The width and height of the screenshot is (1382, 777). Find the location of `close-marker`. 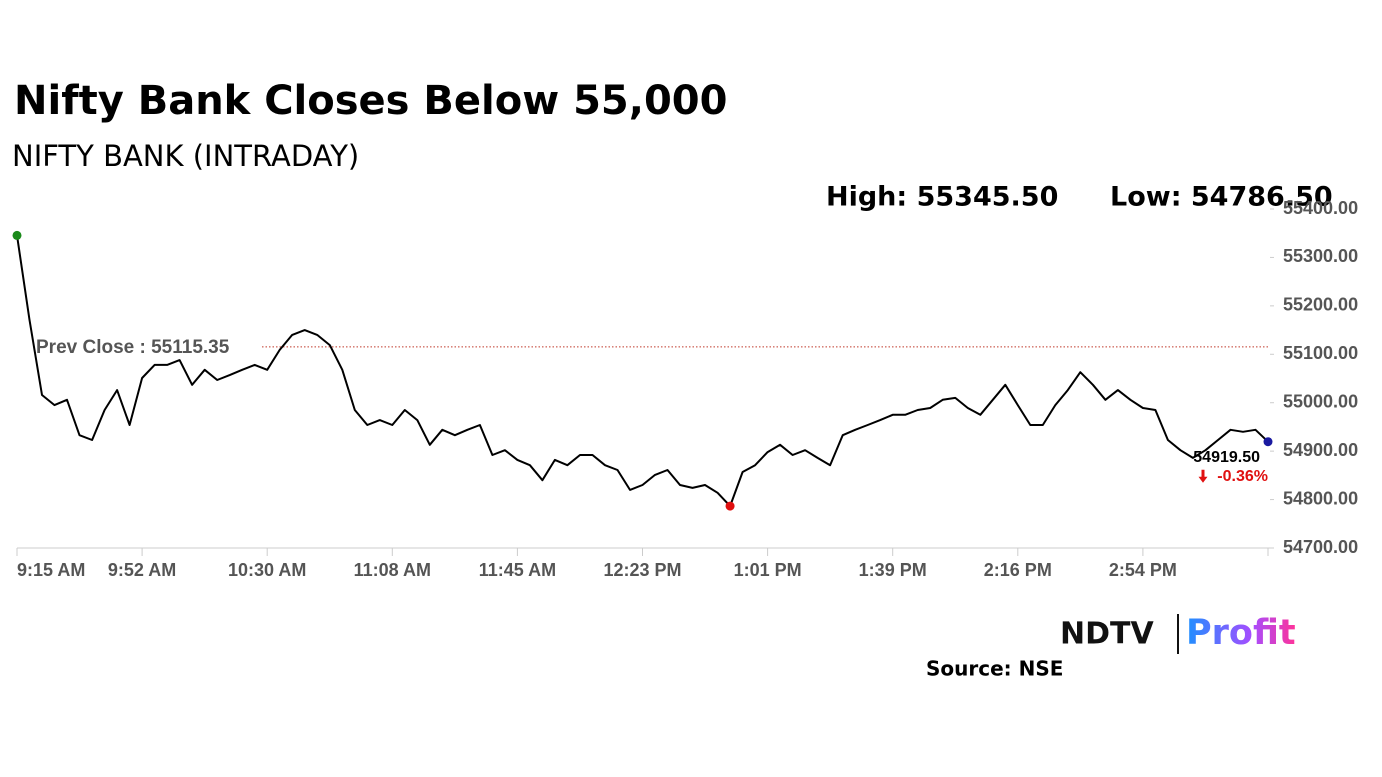

close-marker is located at coordinates (1268, 442).